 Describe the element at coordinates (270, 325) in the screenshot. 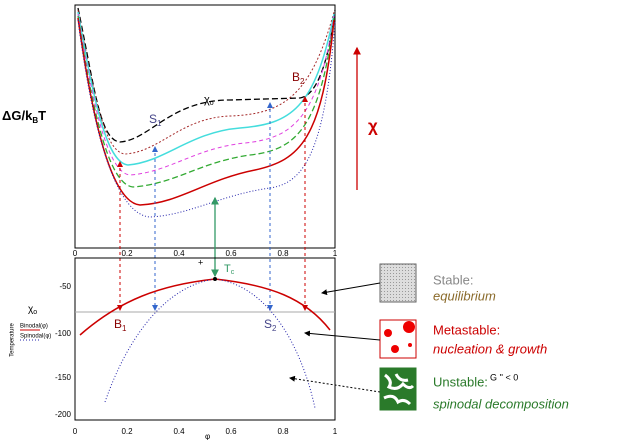

I see `s2-label: S2` at that location.